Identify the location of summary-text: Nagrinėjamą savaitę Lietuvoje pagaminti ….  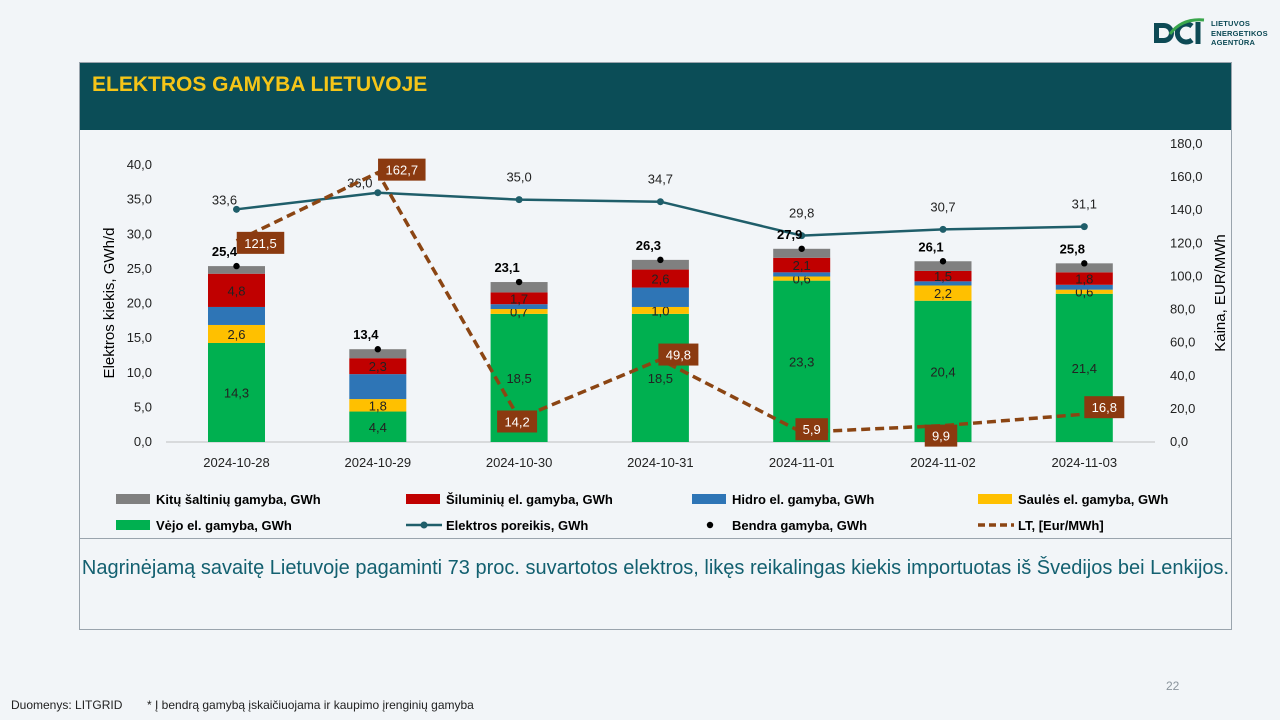
(655, 568).